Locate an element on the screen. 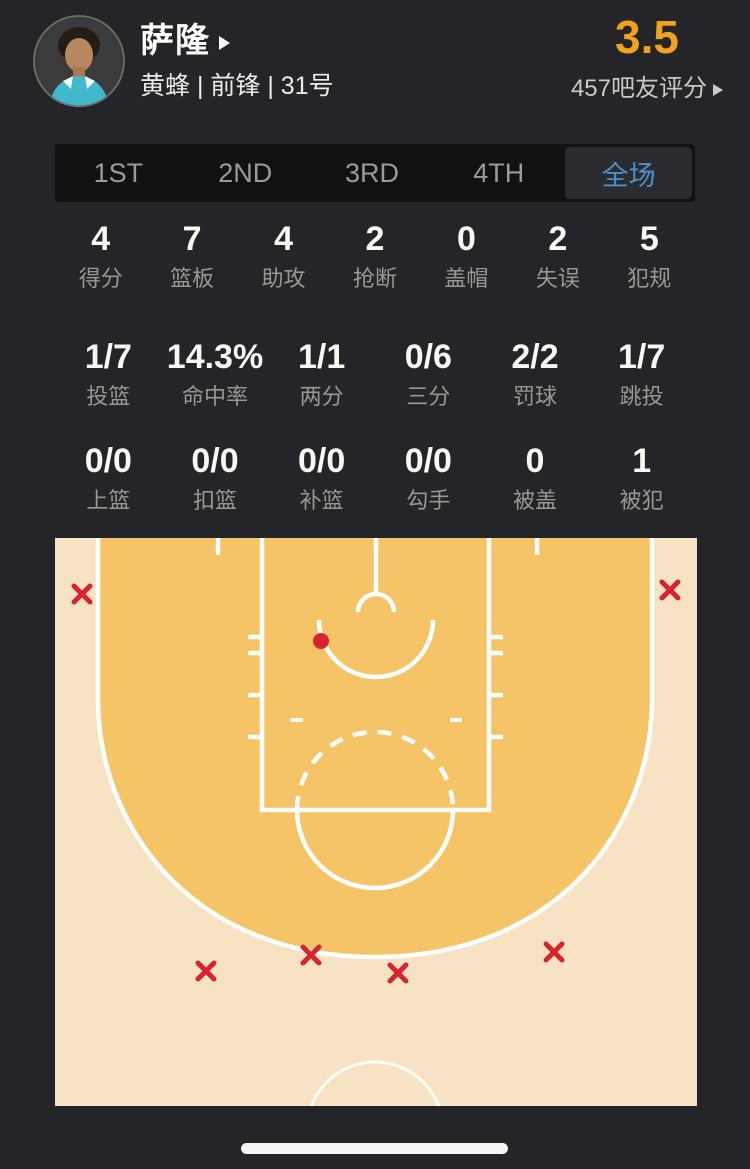 This screenshot has height=1169, width=750. tab-3rd: 3RD is located at coordinates (371, 172).